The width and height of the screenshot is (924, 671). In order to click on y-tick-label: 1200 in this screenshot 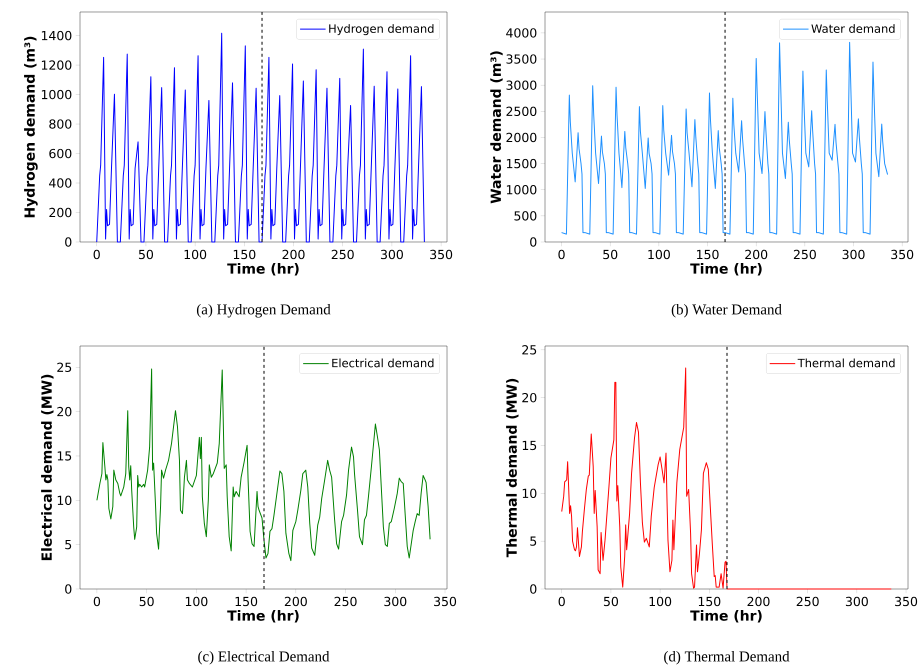, I will do `click(57, 65)`.